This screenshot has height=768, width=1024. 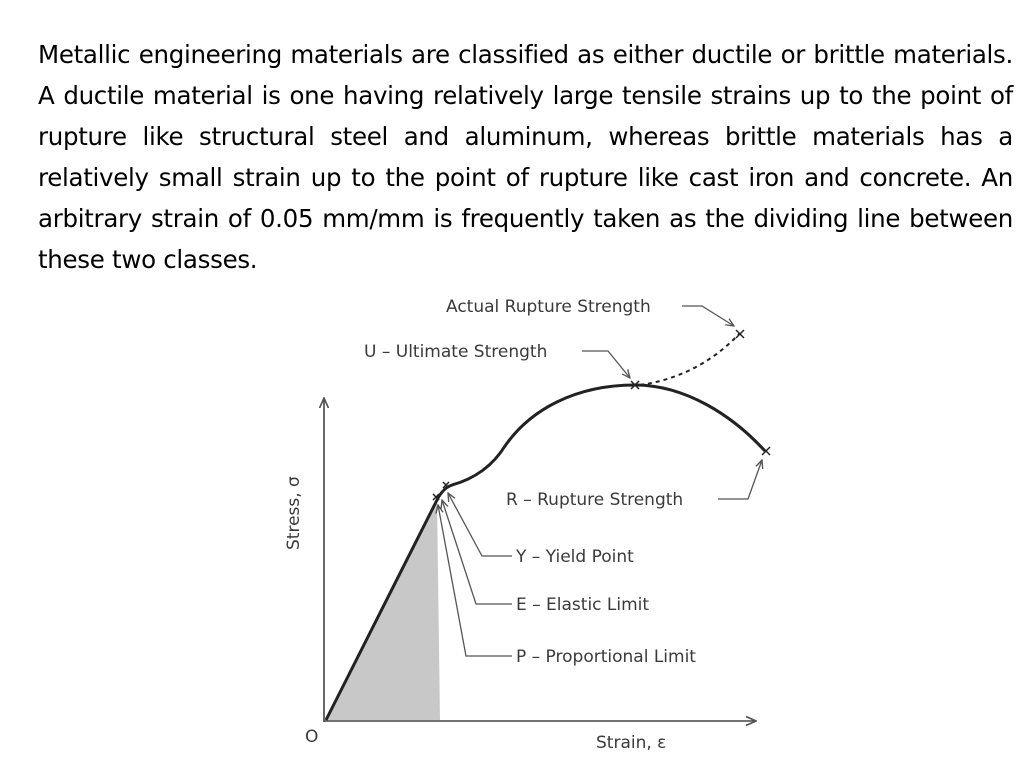 I want to click on marker-r, so click(x=766, y=451).